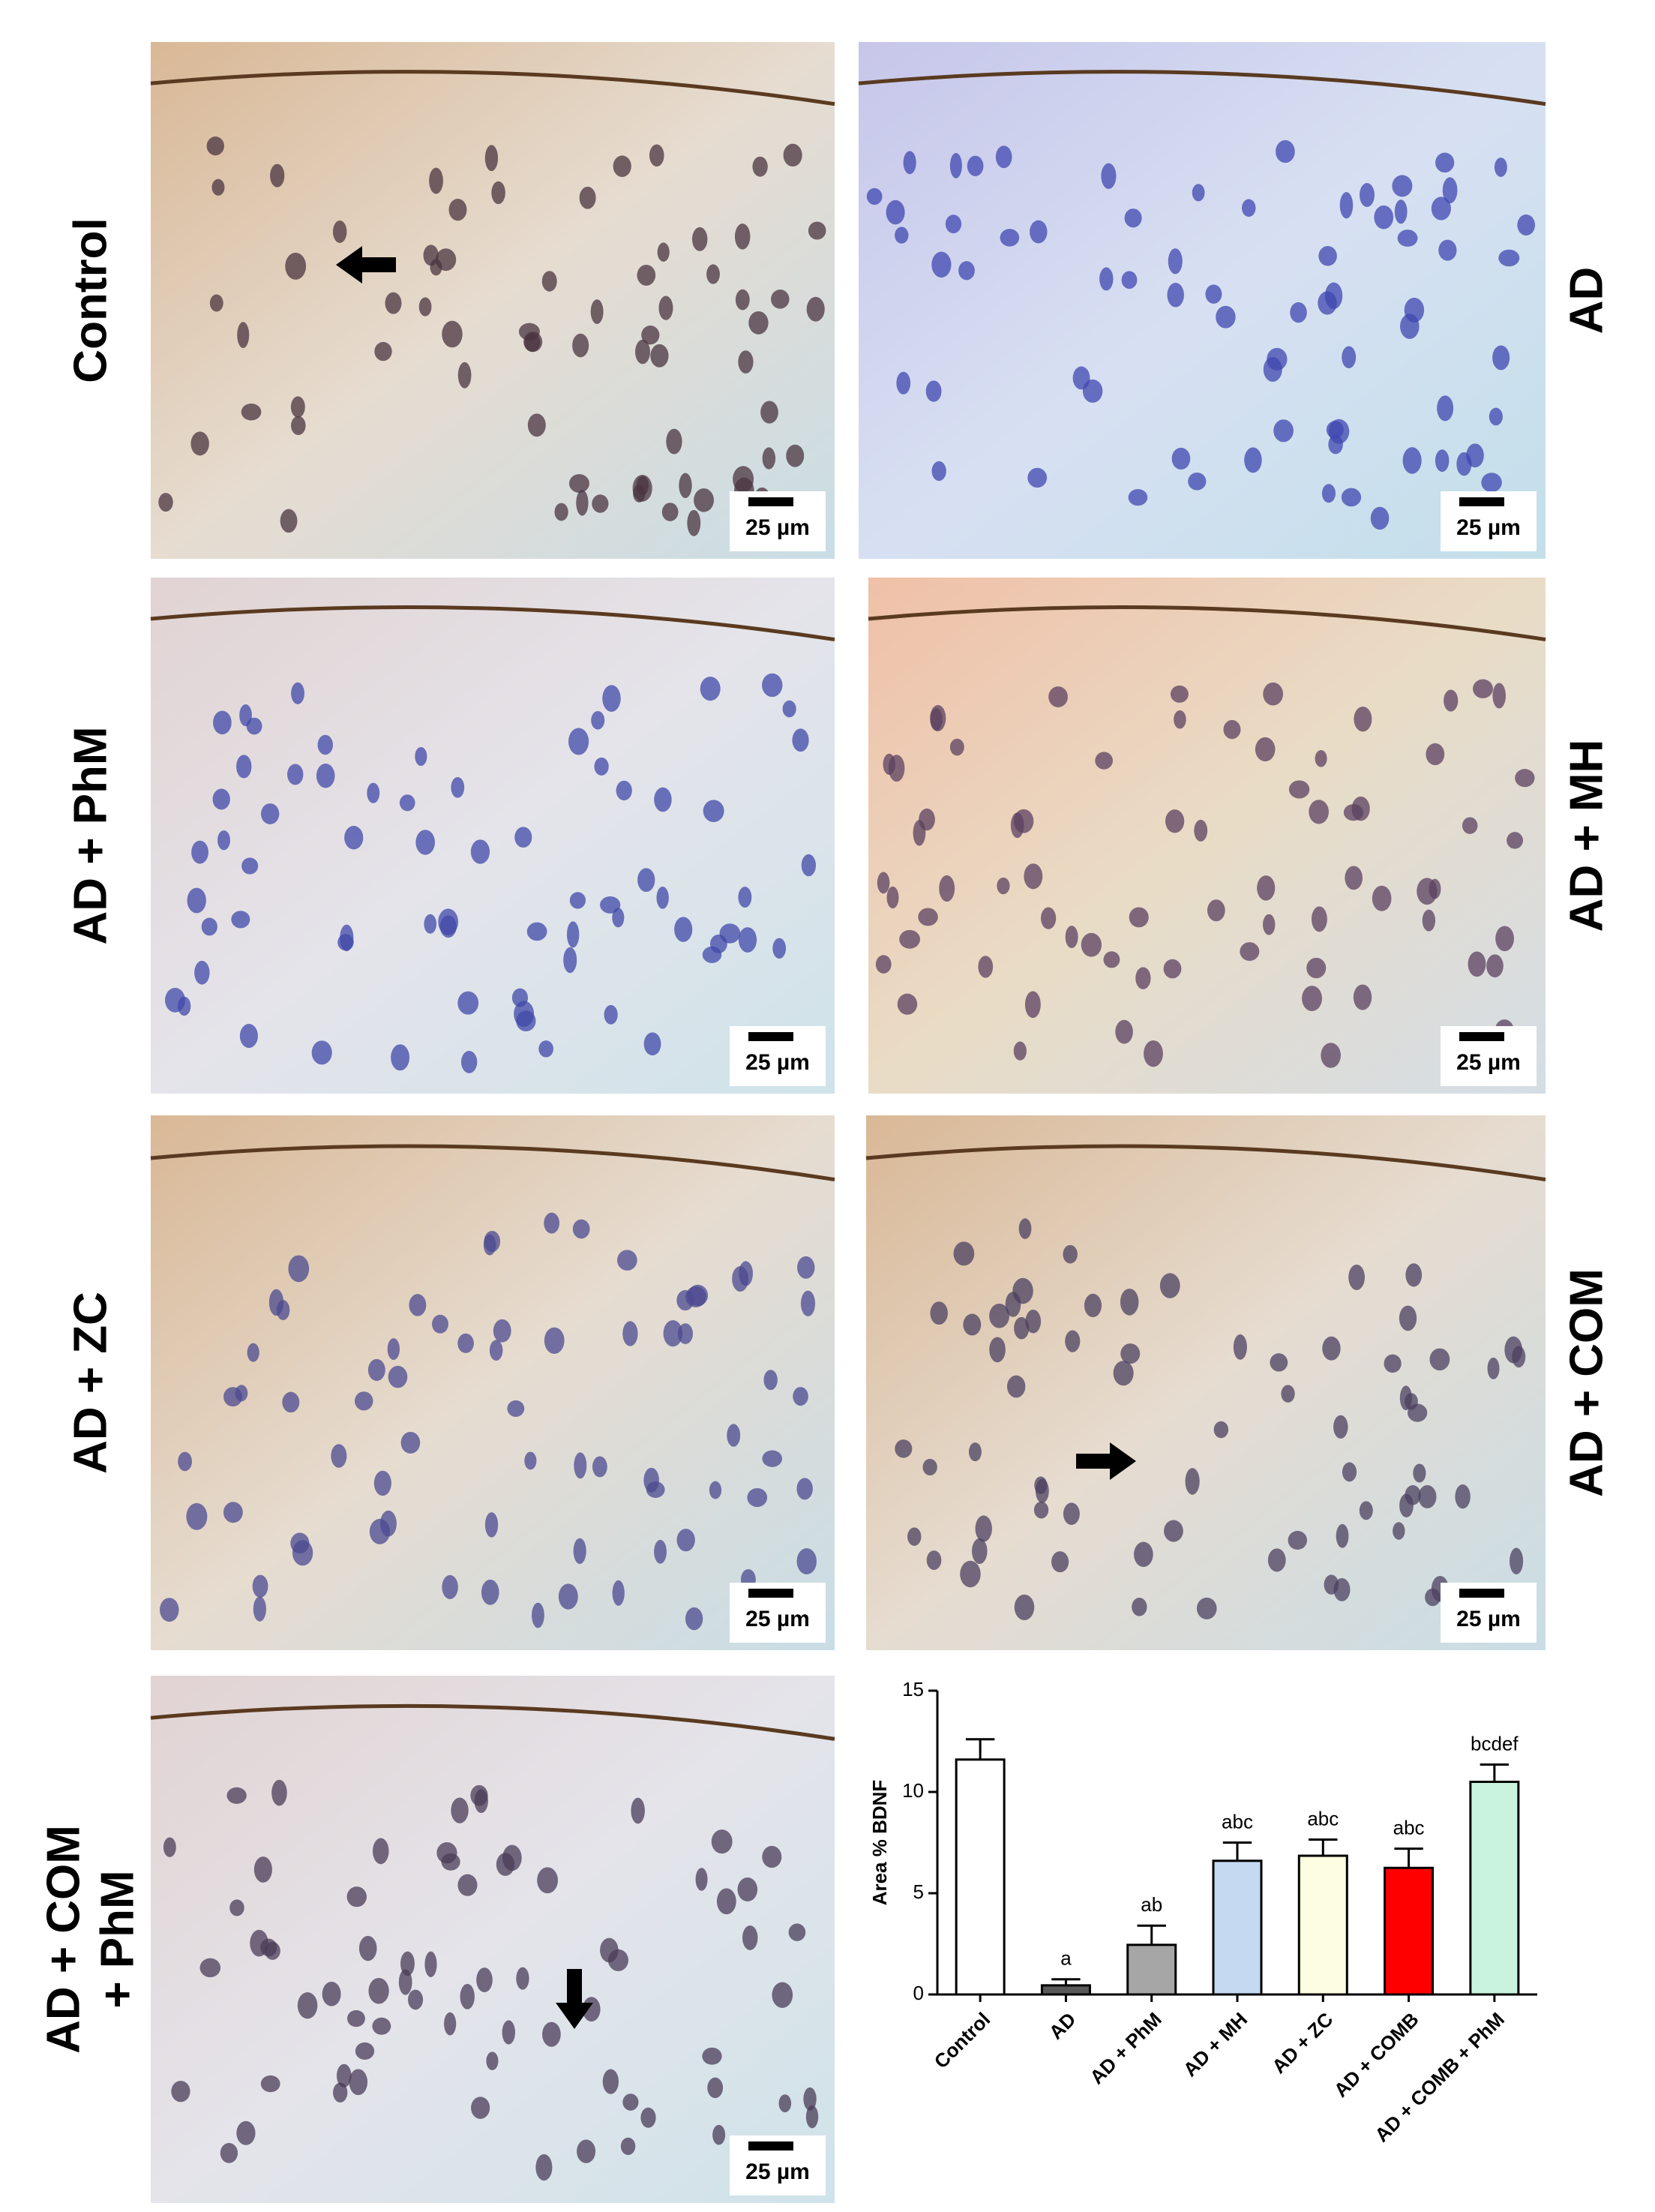  I want to click on scale-label: 25 µm, so click(1488, 527).